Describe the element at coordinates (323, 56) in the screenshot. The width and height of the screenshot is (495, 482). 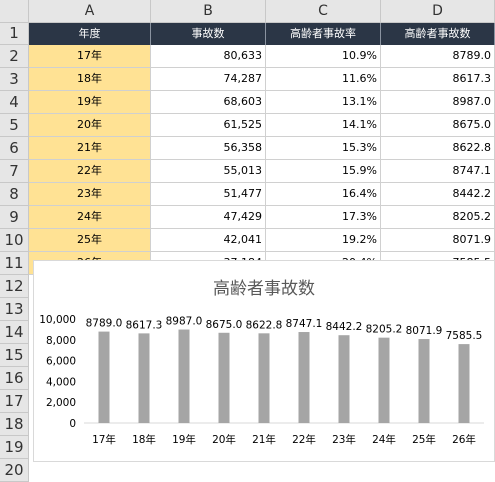
I see `table-cell: 10.9%` at that location.